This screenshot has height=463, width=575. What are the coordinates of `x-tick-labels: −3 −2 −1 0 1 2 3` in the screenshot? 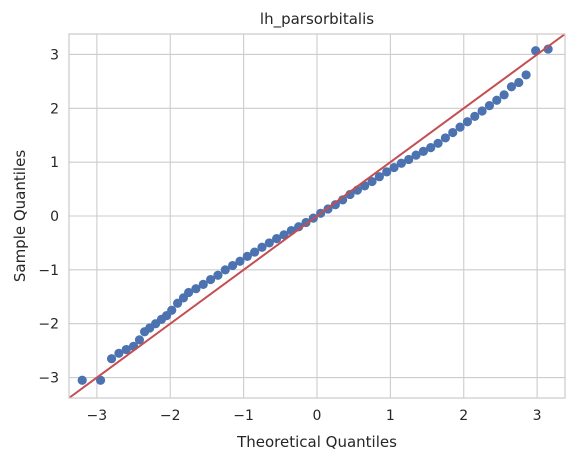 It's located at (314, 416).